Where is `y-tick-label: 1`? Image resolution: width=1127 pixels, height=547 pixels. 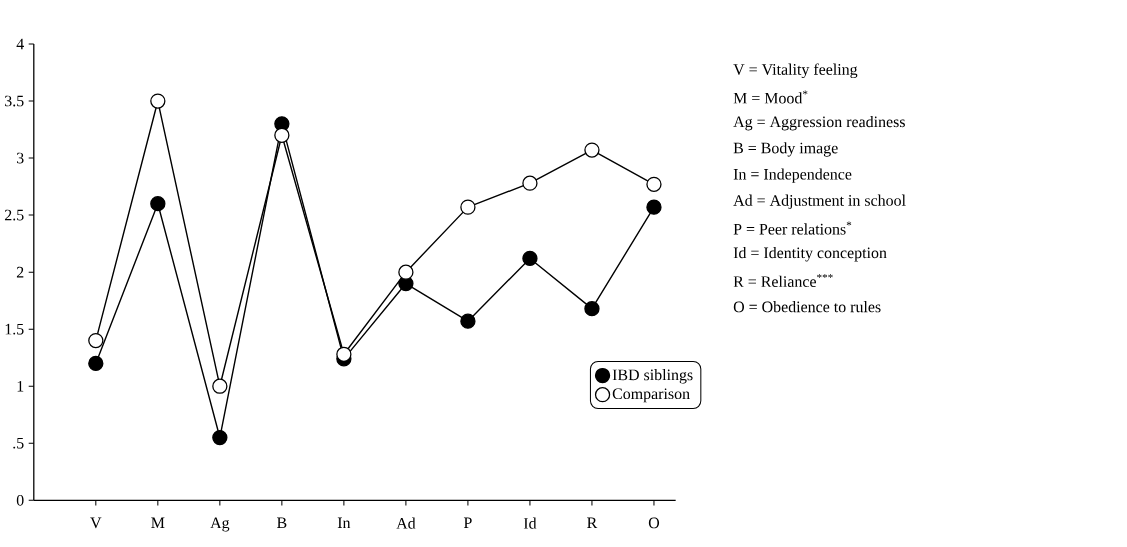 y-tick-label: 1 is located at coordinates (20, 386).